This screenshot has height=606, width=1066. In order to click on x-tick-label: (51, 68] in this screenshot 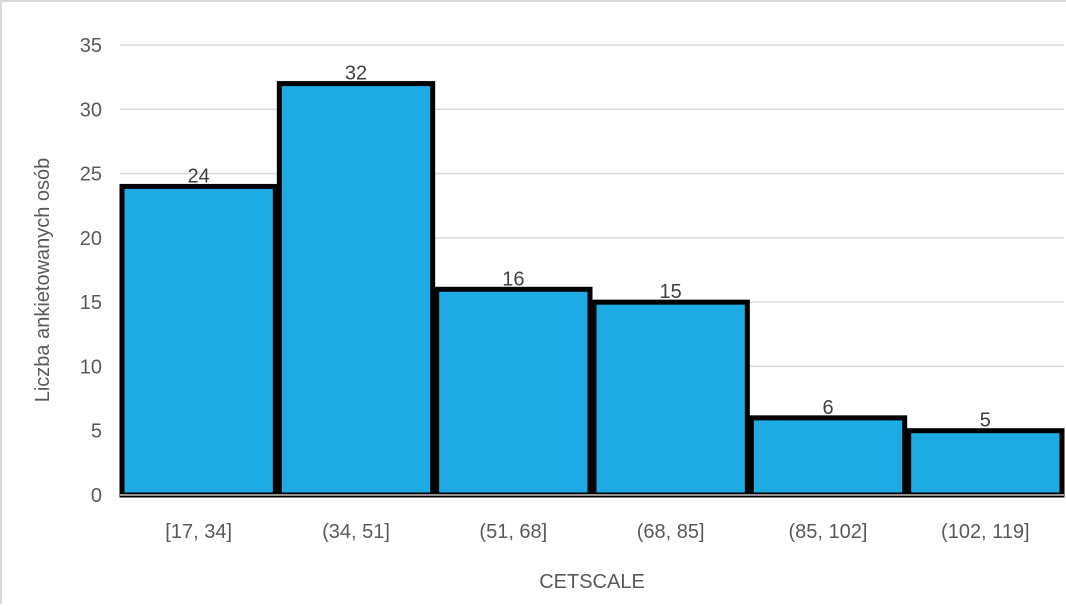, I will do `click(513, 532)`.